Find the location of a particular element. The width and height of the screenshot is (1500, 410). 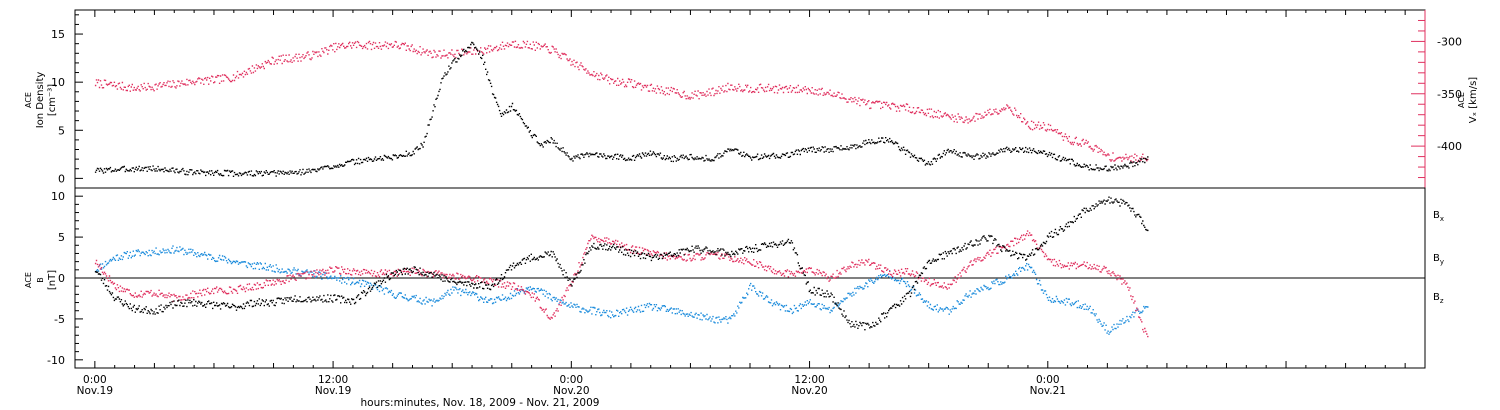

legend-entry-by: By is located at coordinates (1438, 259).